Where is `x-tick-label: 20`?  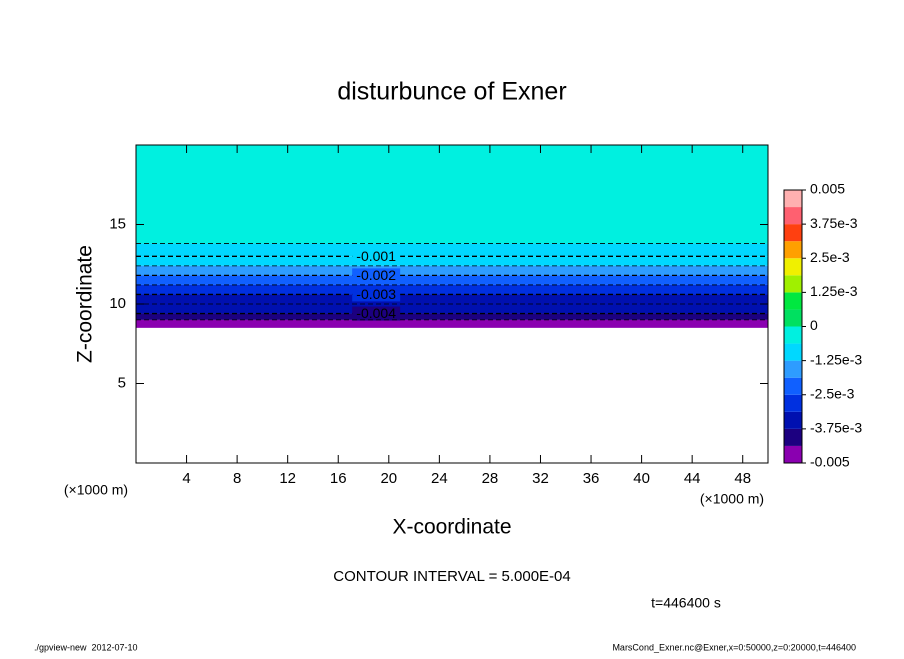 x-tick-label: 20 is located at coordinates (388, 478).